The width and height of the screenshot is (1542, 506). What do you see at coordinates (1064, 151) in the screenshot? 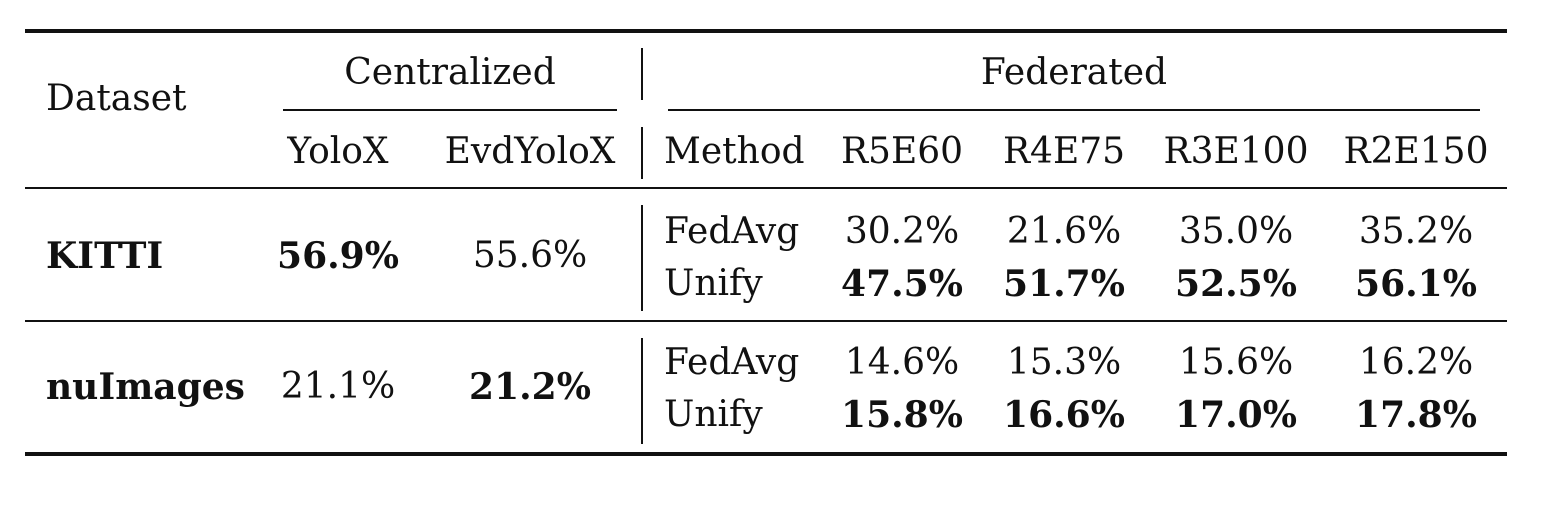
I see `header-config: R4E75` at bounding box center [1064, 151].